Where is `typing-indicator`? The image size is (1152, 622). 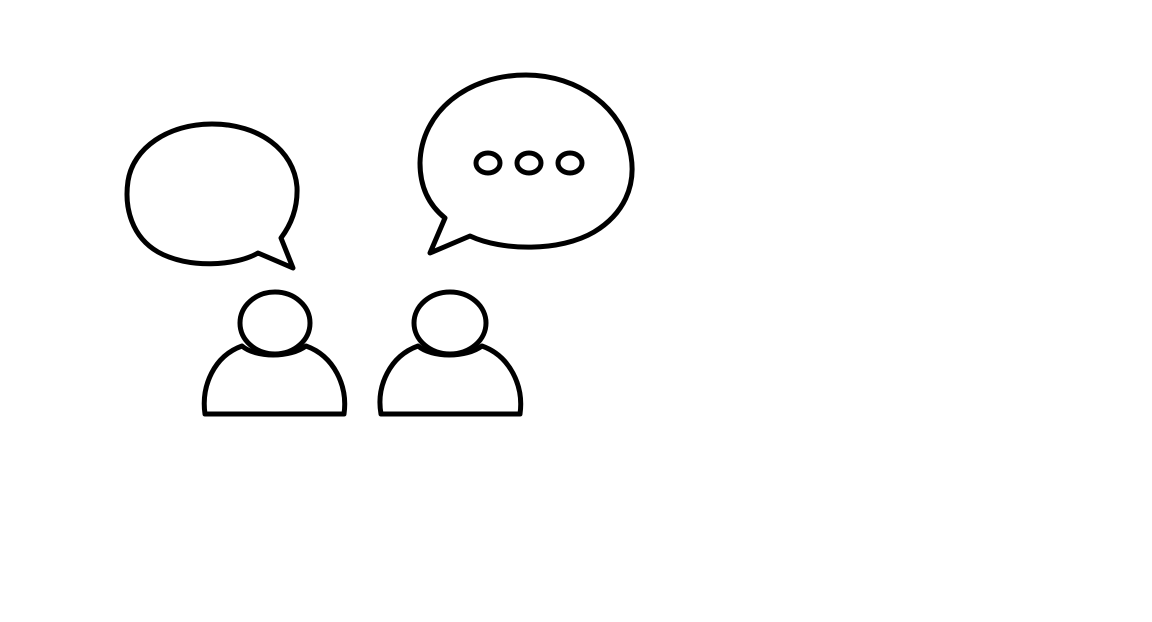
typing-indicator is located at coordinates (529, 163).